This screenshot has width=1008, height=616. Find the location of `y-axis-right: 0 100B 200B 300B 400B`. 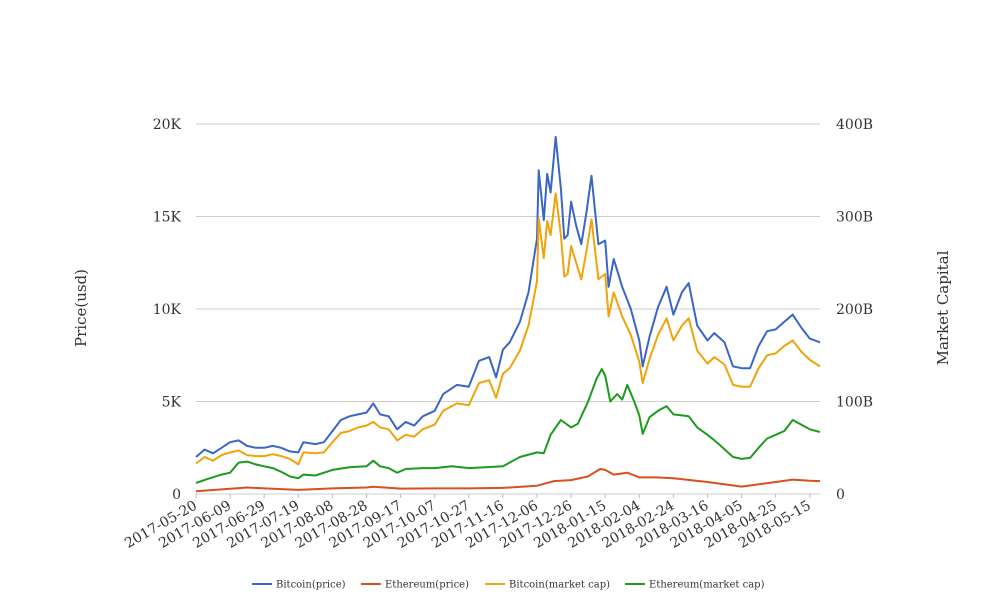

y-axis-right: 0 100B 200B 300B 400B is located at coordinates (854, 310).